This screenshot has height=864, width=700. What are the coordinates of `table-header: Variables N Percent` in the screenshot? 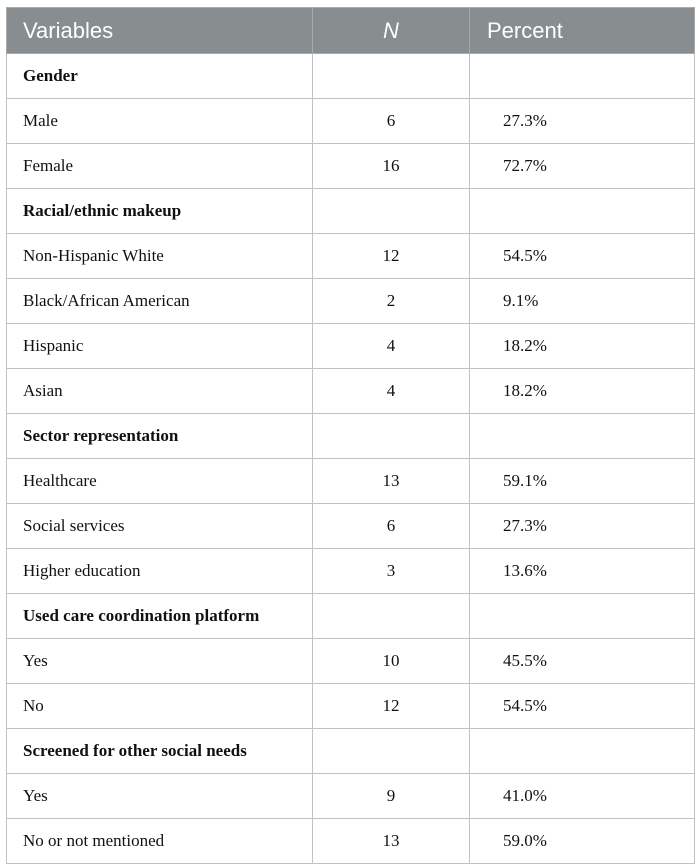 It's located at (350, 30).